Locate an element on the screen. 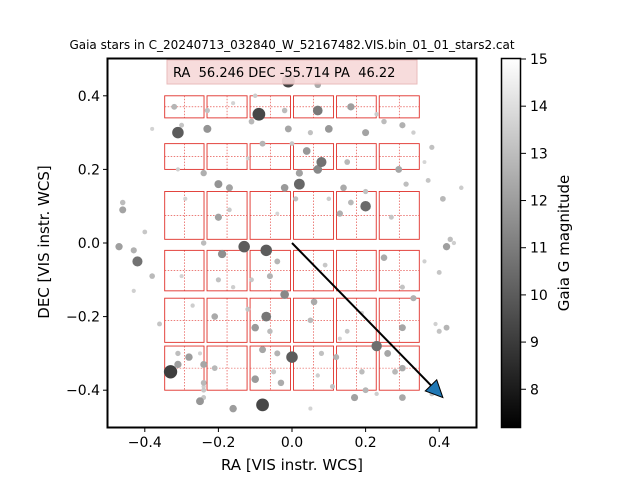 The height and width of the screenshot is (480, 640). y-axis-ticks: −0.4 −0.2 0.0 0.2 0.4 is located at coordinates (87, 244).